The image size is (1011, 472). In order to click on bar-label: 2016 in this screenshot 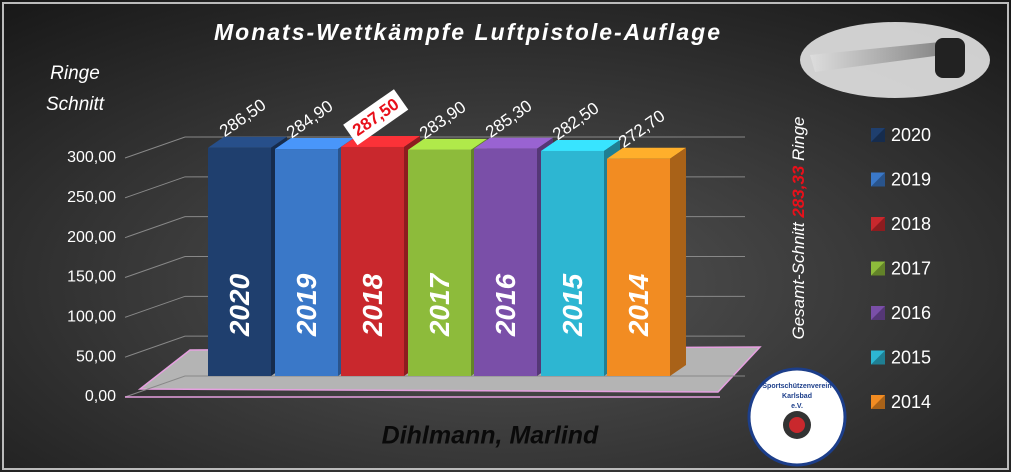, I will do `click(505, 305)`.